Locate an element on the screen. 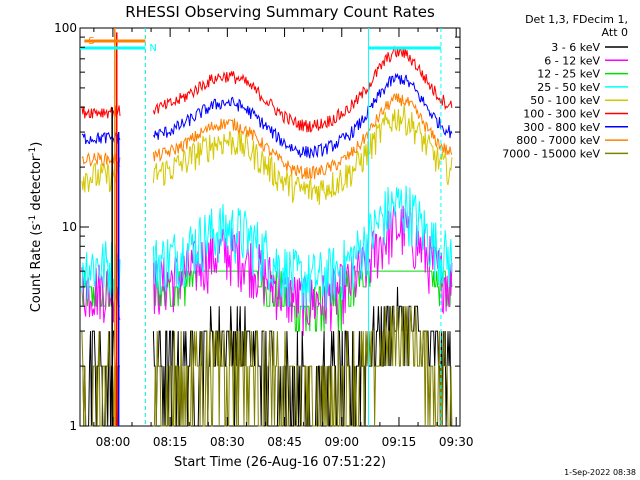  y-tick-label: 10 is located at coordinates (69, 227).